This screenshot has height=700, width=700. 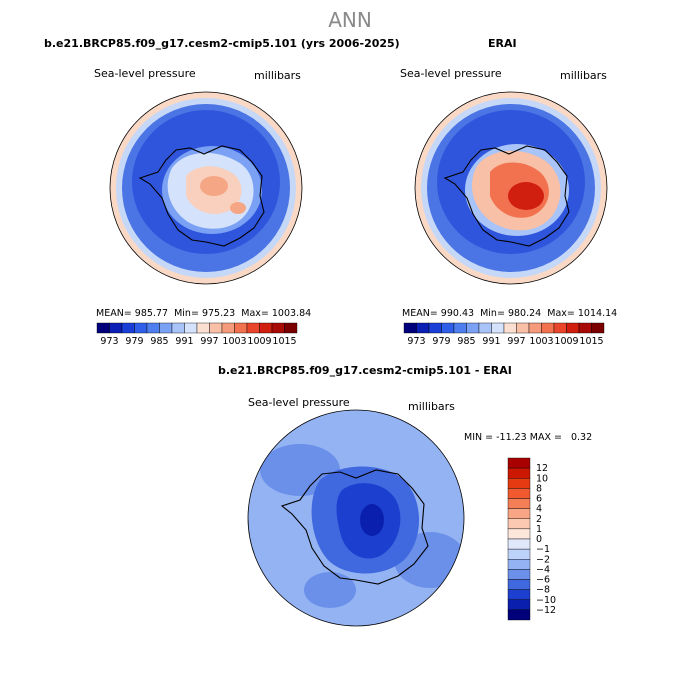 I want to click on model-interior-high, so click(x=214, y=186).